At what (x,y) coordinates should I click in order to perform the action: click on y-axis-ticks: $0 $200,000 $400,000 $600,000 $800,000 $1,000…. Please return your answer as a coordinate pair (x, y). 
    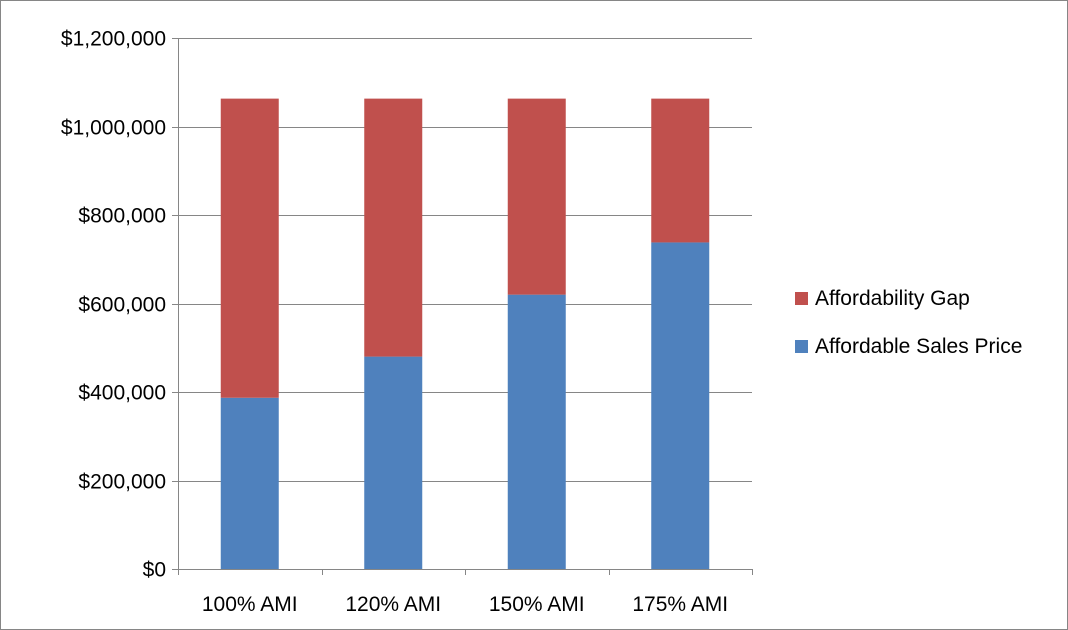
    Looking at the image, I should click on (119, 305).